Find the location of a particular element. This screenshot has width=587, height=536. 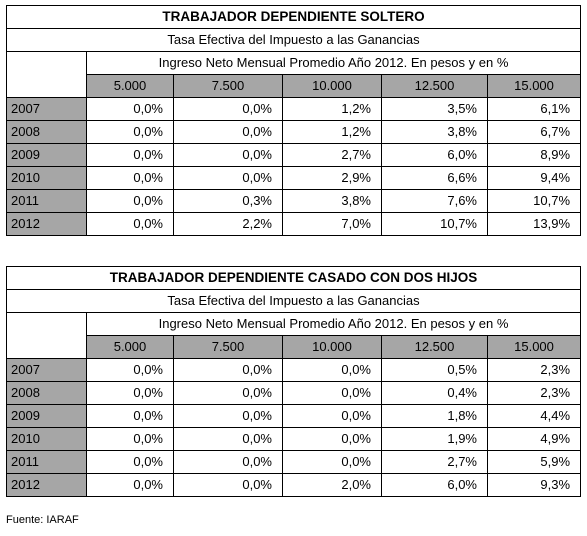

source-note: Fuente: IARAF is located at coordinates (42, 520).